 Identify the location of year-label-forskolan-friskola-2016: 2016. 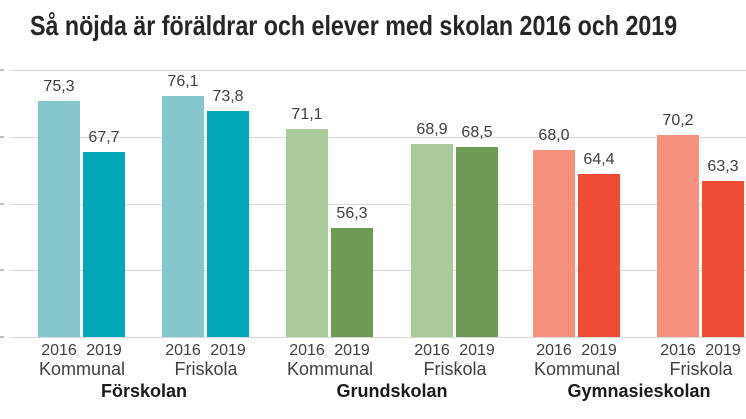
(183, 350).